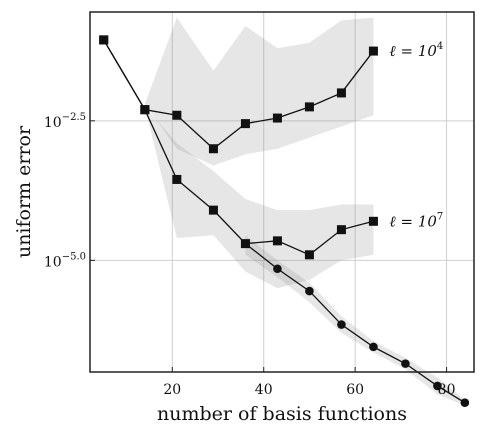 The width and height of the screenshot is (488, 440). I want to click on x-tick-label: 20, so click(172, 390).